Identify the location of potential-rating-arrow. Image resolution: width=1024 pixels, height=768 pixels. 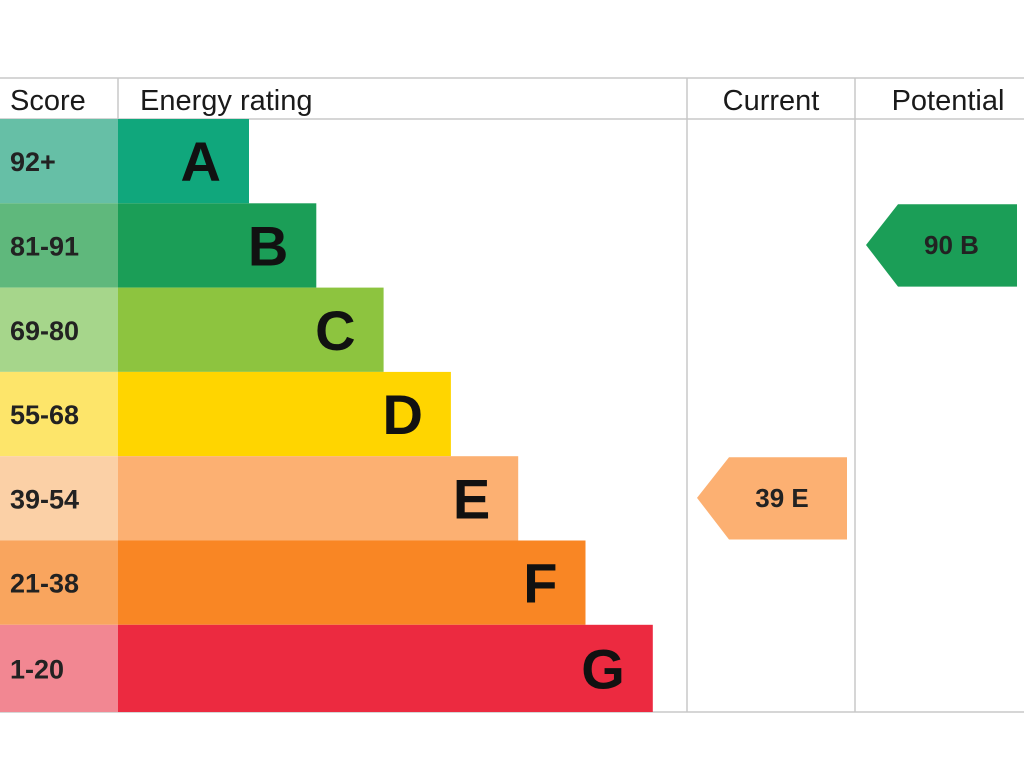
(941, 245).